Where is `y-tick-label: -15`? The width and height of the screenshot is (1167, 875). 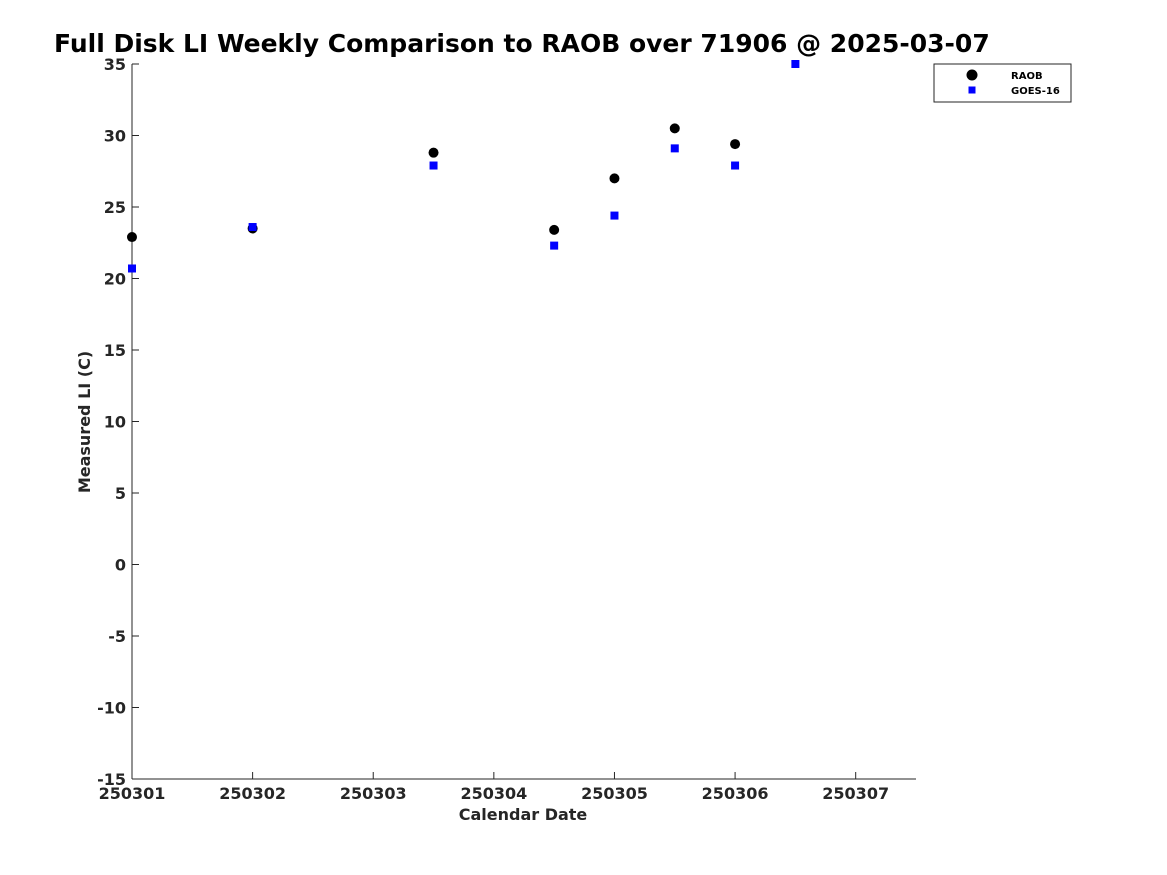 y-tick-label: -15 is located at coordinates (111, 779).